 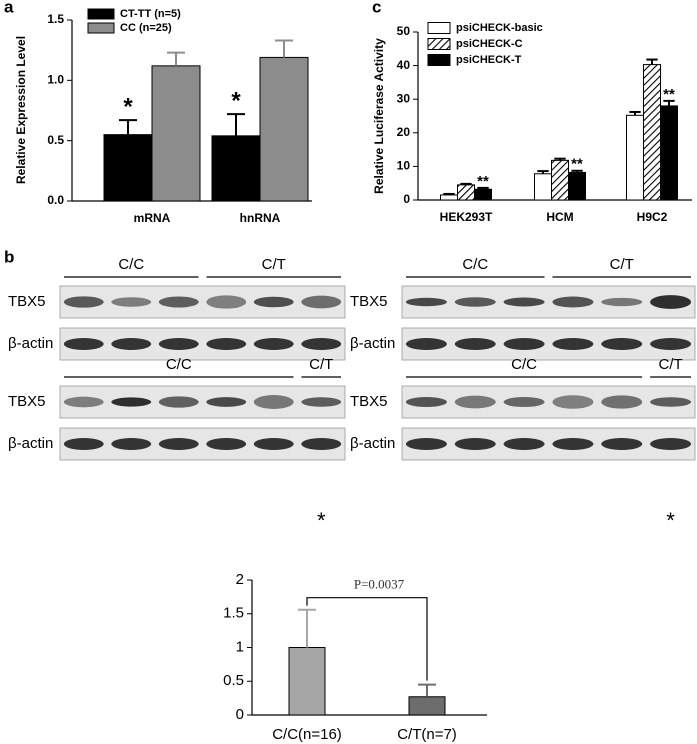 What do you see at coordinates (9, 256) in the screenshot?
I see `panel-label: b` at bounding box center [9, 256].